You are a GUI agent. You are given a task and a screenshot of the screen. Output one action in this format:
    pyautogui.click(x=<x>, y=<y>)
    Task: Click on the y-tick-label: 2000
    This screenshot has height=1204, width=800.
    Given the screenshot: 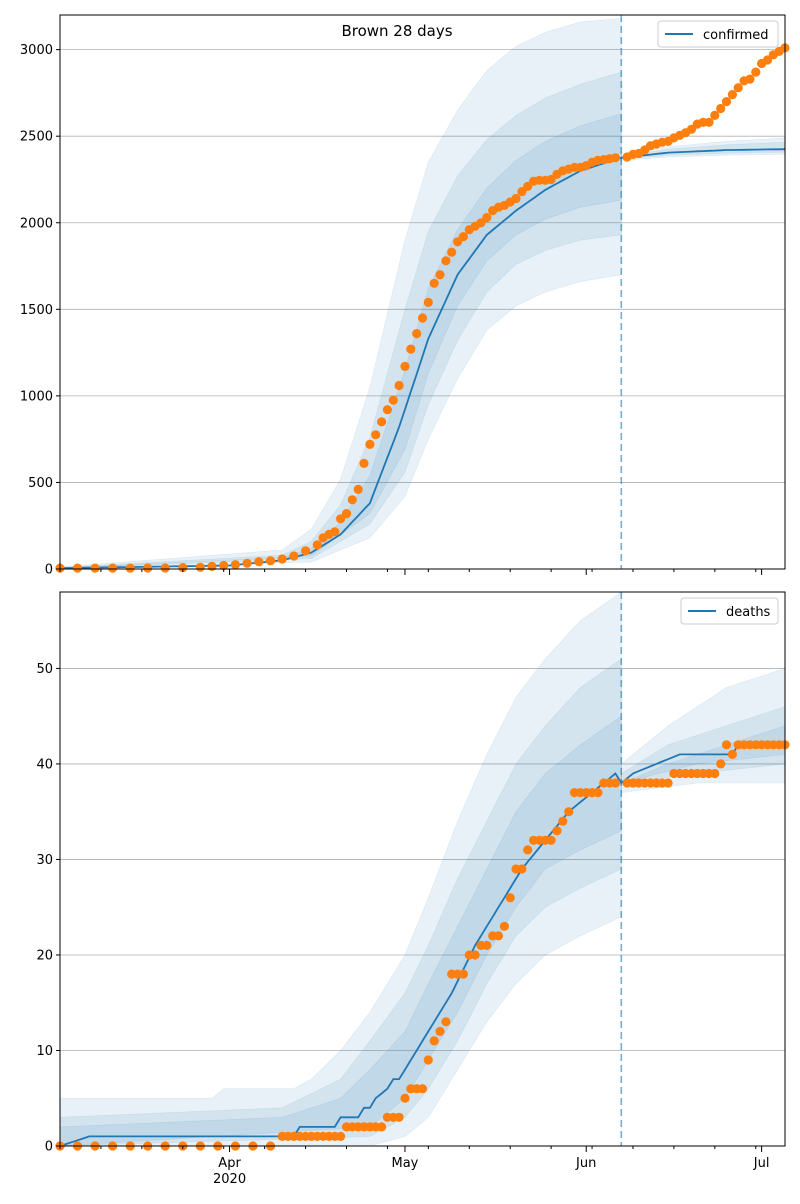 What is the action you would take?
    pyautogui.click(x=36, y=223)
    